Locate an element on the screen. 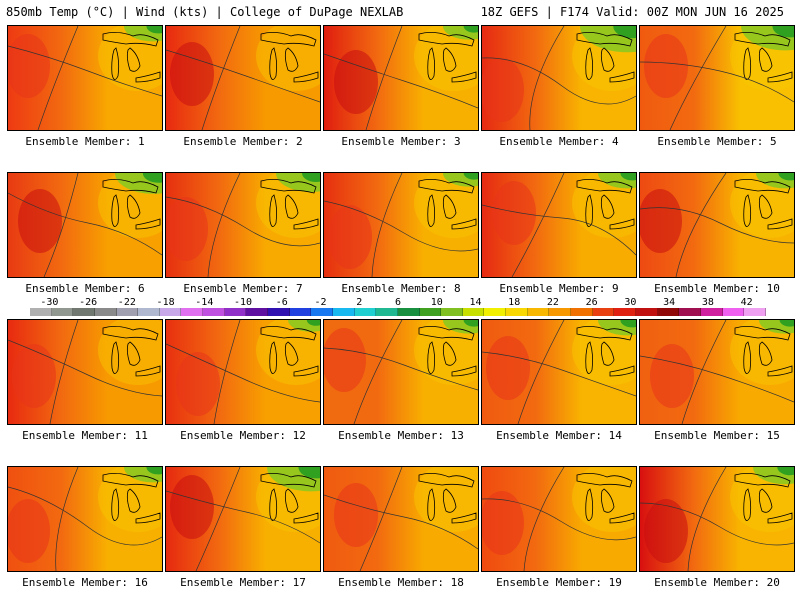 The image size is (800, 600). ensemble-panel: Ensemble Member: 2 is located at coordinates (243, 86).